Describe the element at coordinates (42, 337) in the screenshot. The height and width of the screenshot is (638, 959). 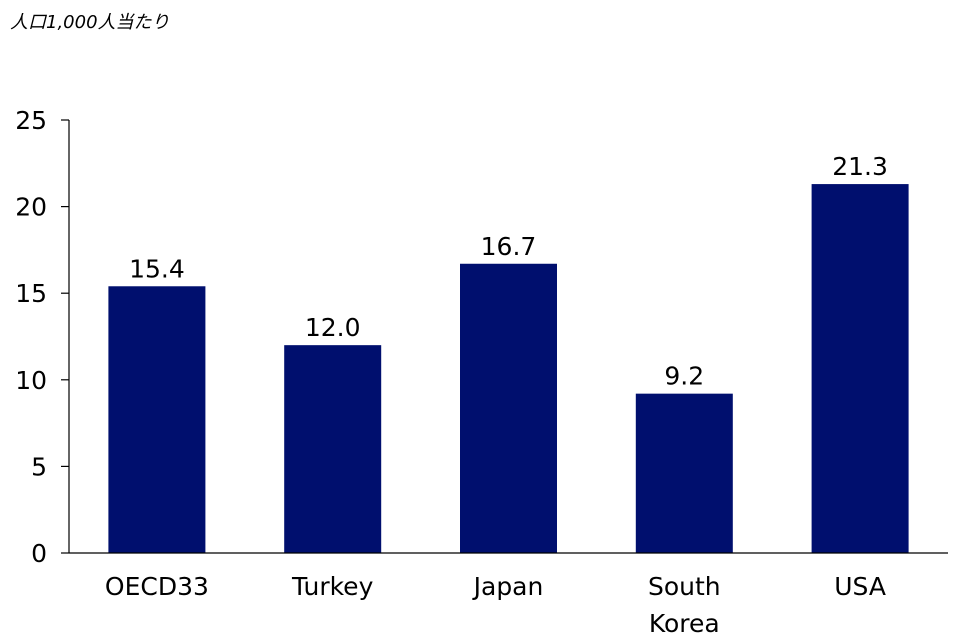
I see `y-axis: 0 5 10 15 20 25` at that location.